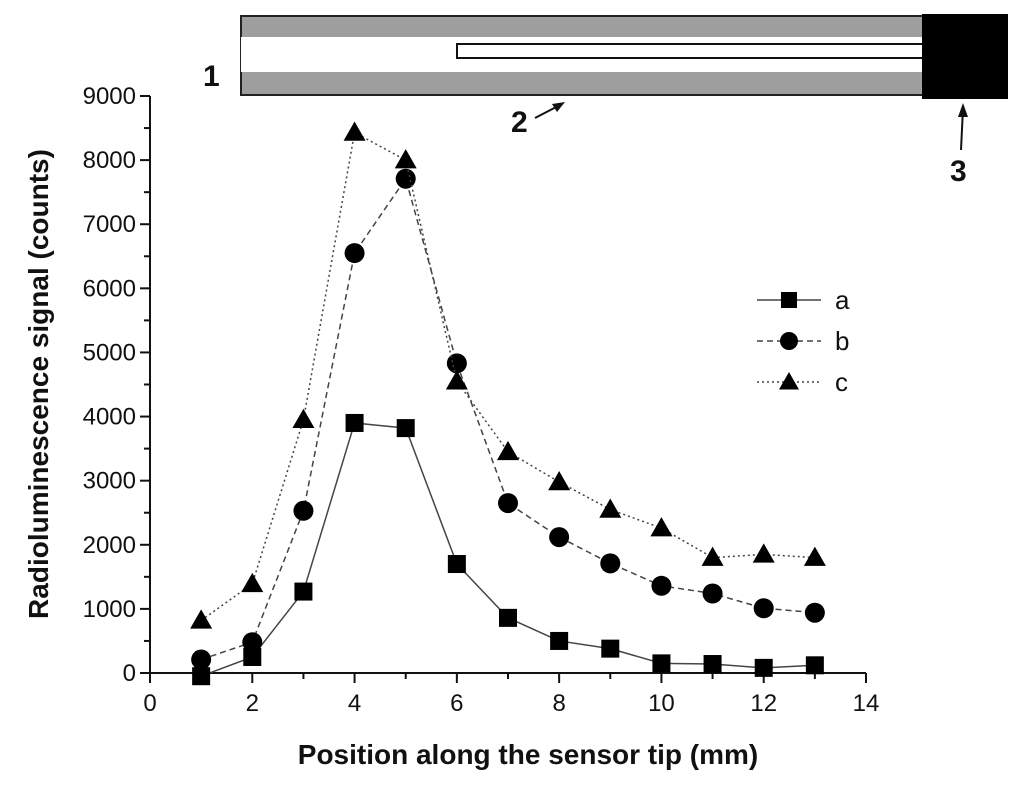 Image resolution: width=1024 pixels, height=786 pixels. What do you see at coordinates (866, 703) in the screenshot?
I see `x-tick-label: 14` at bounding box center [866, 703].